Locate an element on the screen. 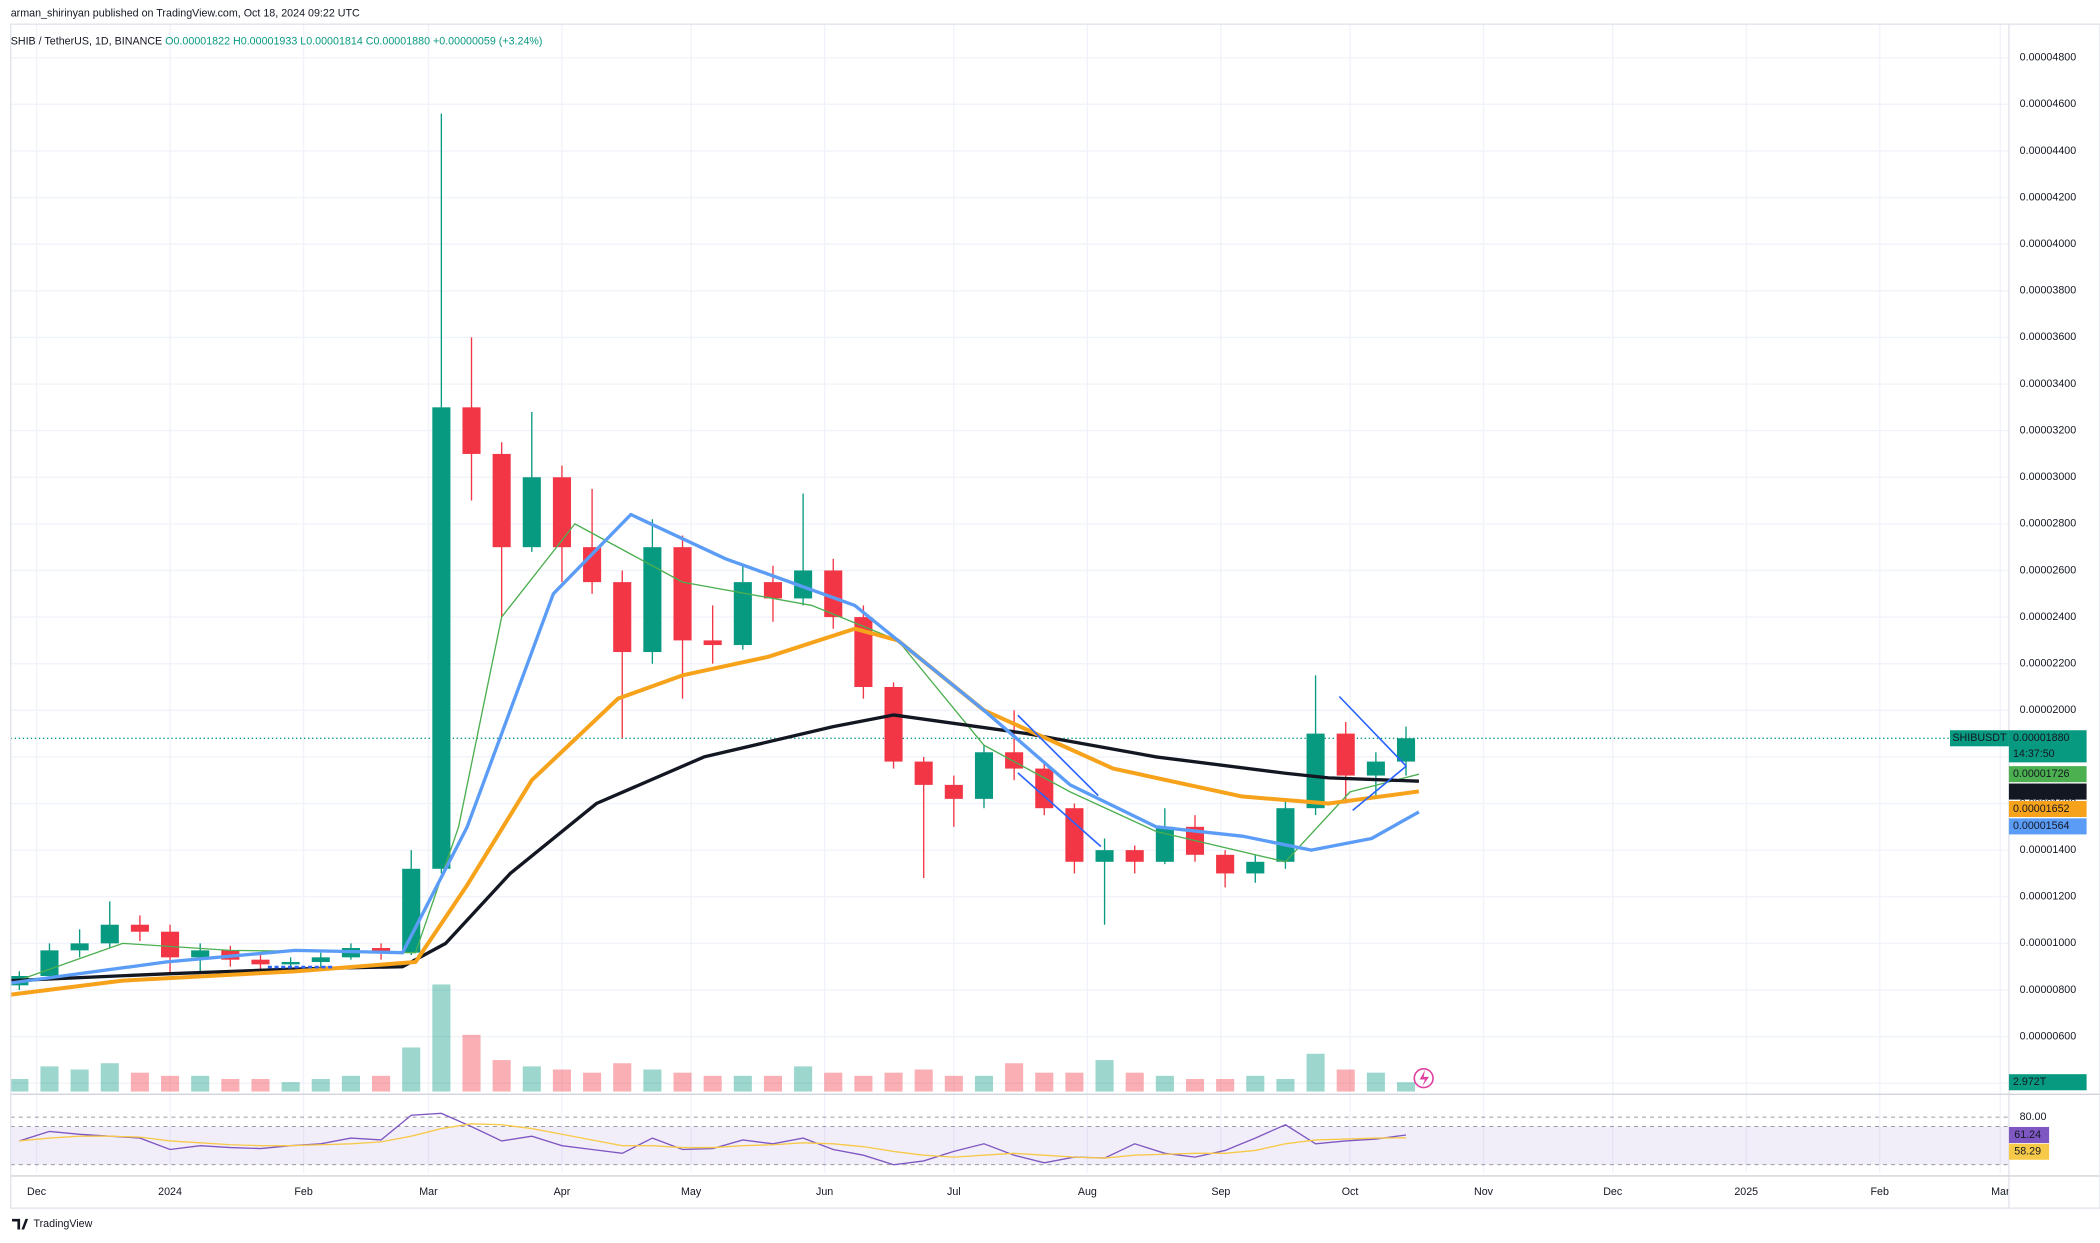  y-tick-label: 0.00003800 is located at coordinates (2048, 291).